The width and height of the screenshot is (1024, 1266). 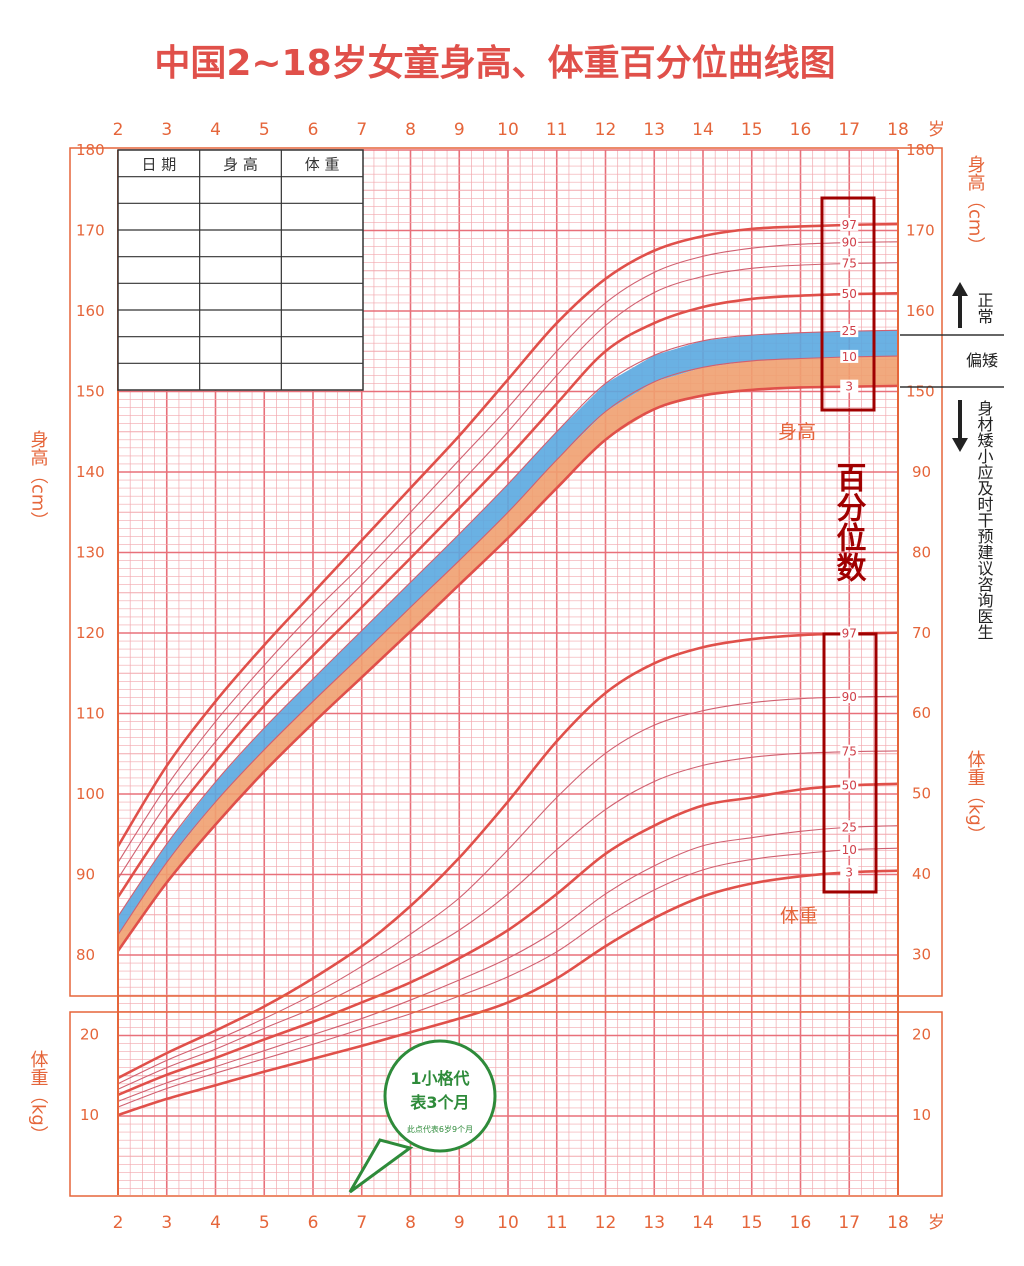 What do you see at coordinates (506, 1104) in the screenshot?
I see `weight-panel-frame` at bounding box center [506, 1104].